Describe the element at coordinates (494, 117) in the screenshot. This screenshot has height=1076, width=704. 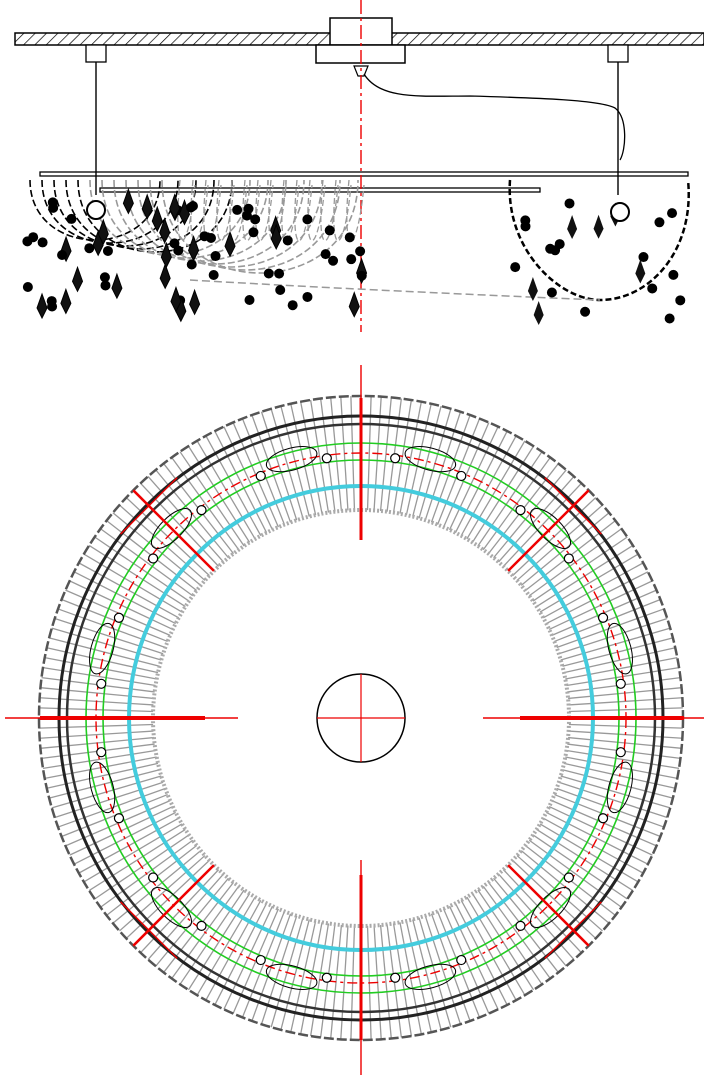
I see `power-cable` at that location.